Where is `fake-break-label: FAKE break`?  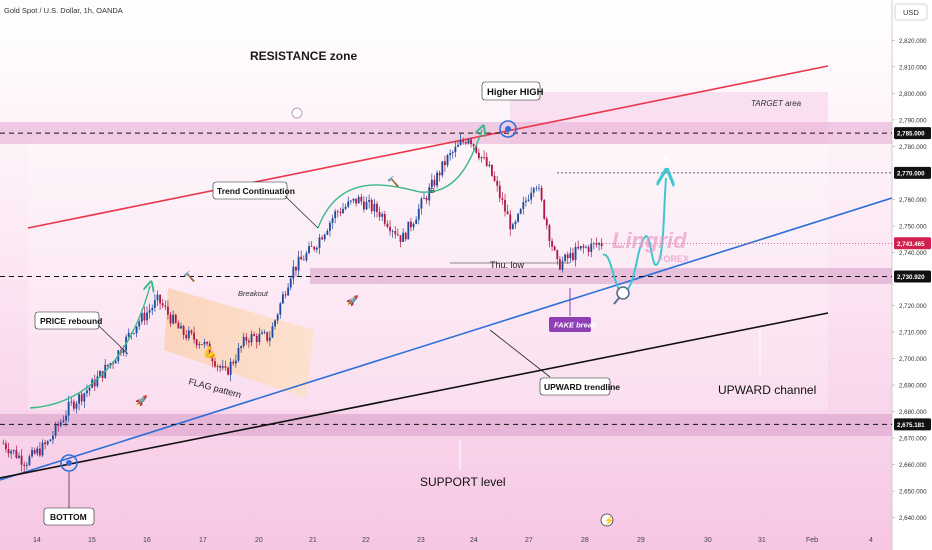
fake-break-label: FAKE break is located at coordinates (575, 325).